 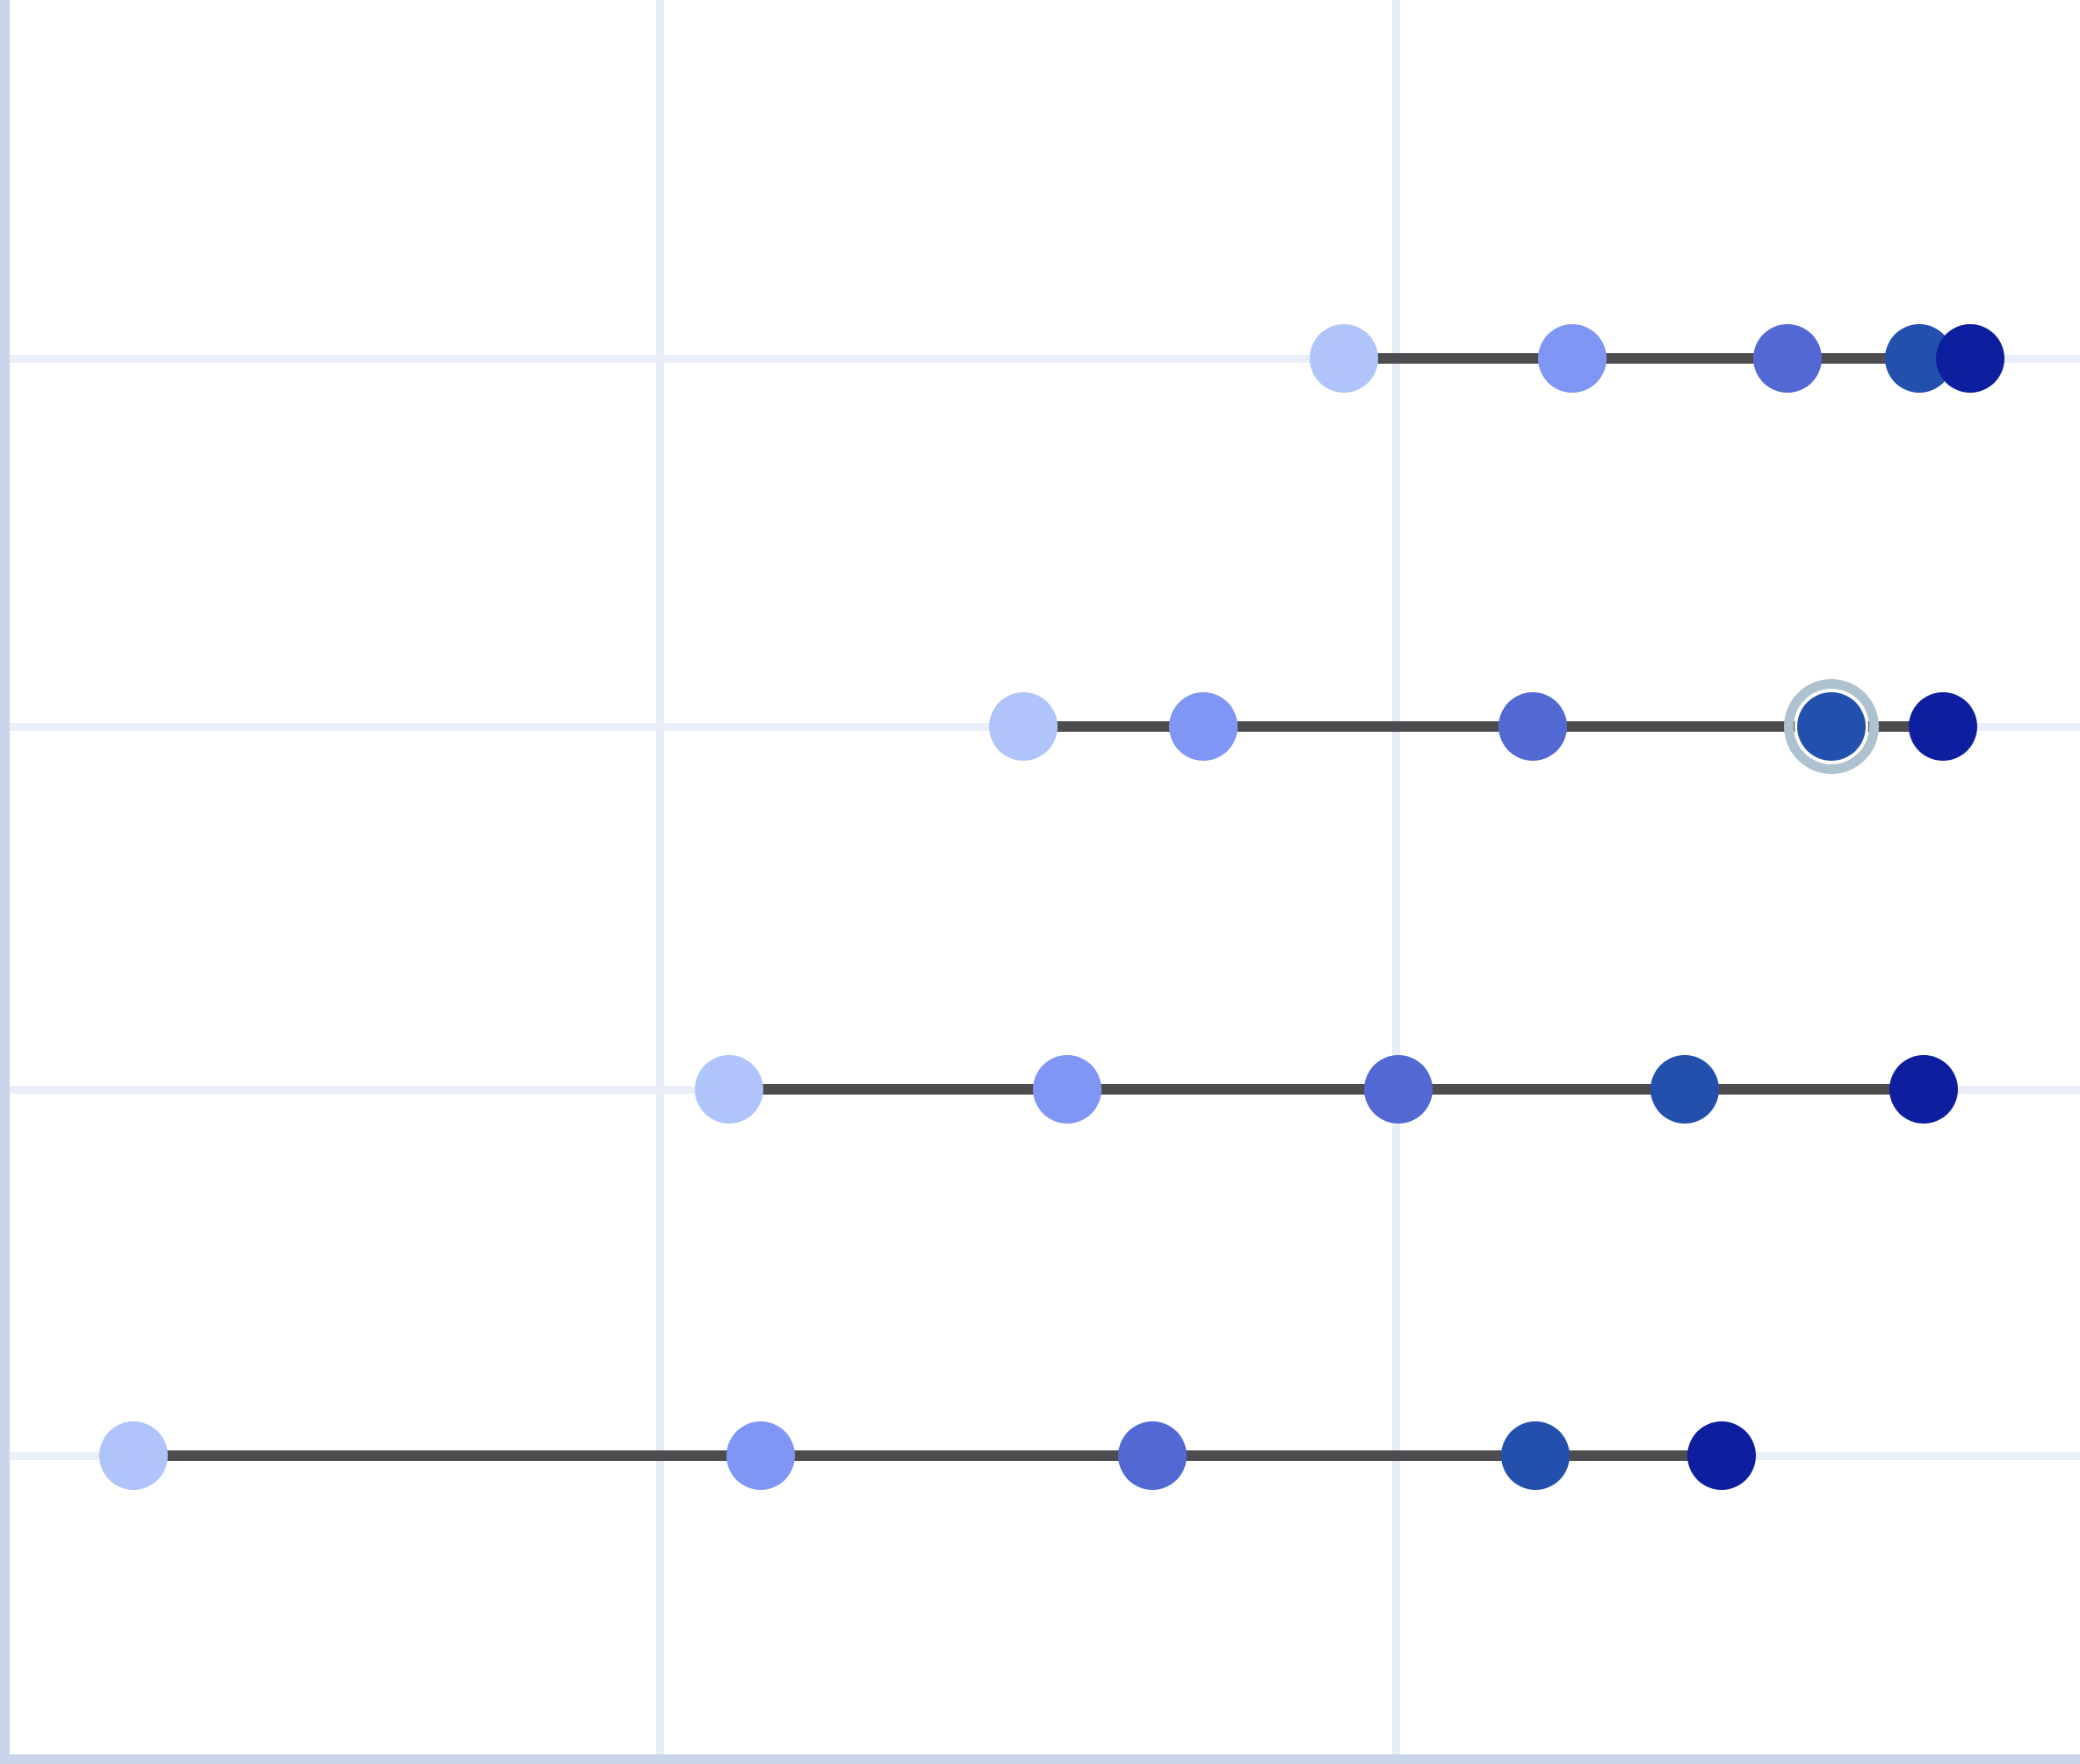 What do you see at coordinates (5, 882) in the screenshot?
I see `y-axis-line` at bounding box center [5, 882].